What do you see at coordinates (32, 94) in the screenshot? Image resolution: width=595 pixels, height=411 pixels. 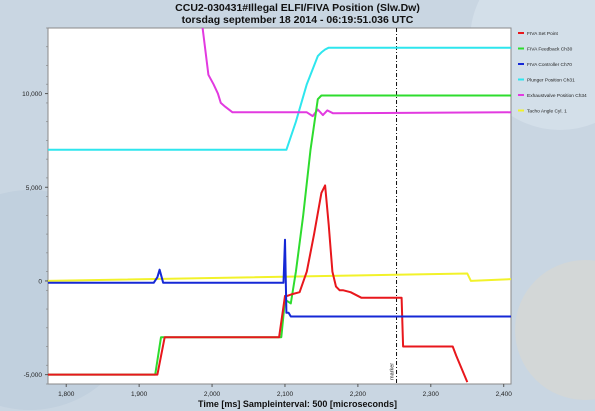 I see `y-tick-label: 10,000` at bounding box center [32, 94].